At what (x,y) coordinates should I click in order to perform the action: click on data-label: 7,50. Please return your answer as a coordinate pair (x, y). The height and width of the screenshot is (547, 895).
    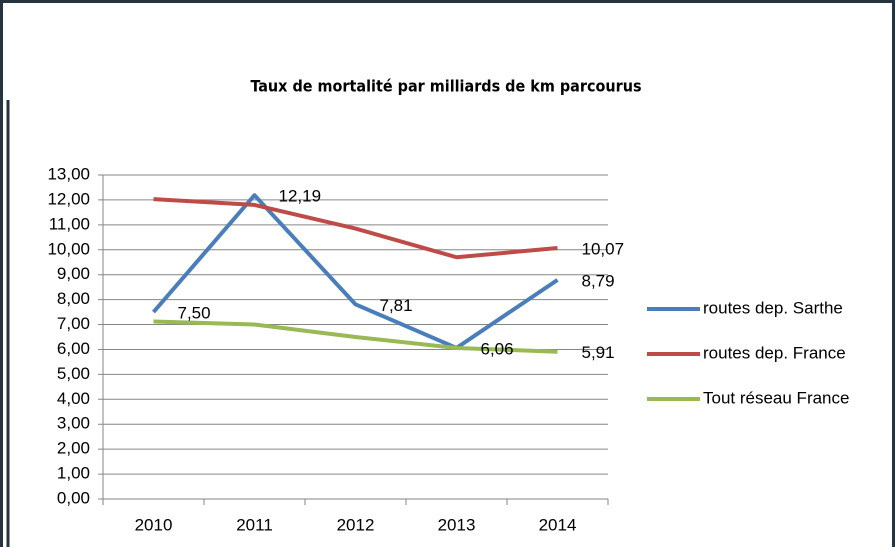
    Looking at the image, I should click on (194, 313).